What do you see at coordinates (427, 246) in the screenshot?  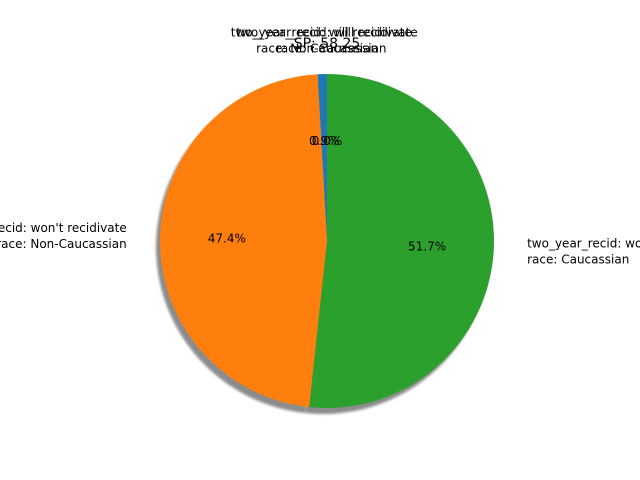 I see `slice-percent-label-3: 51.7%` at bounding box center [427, 246].